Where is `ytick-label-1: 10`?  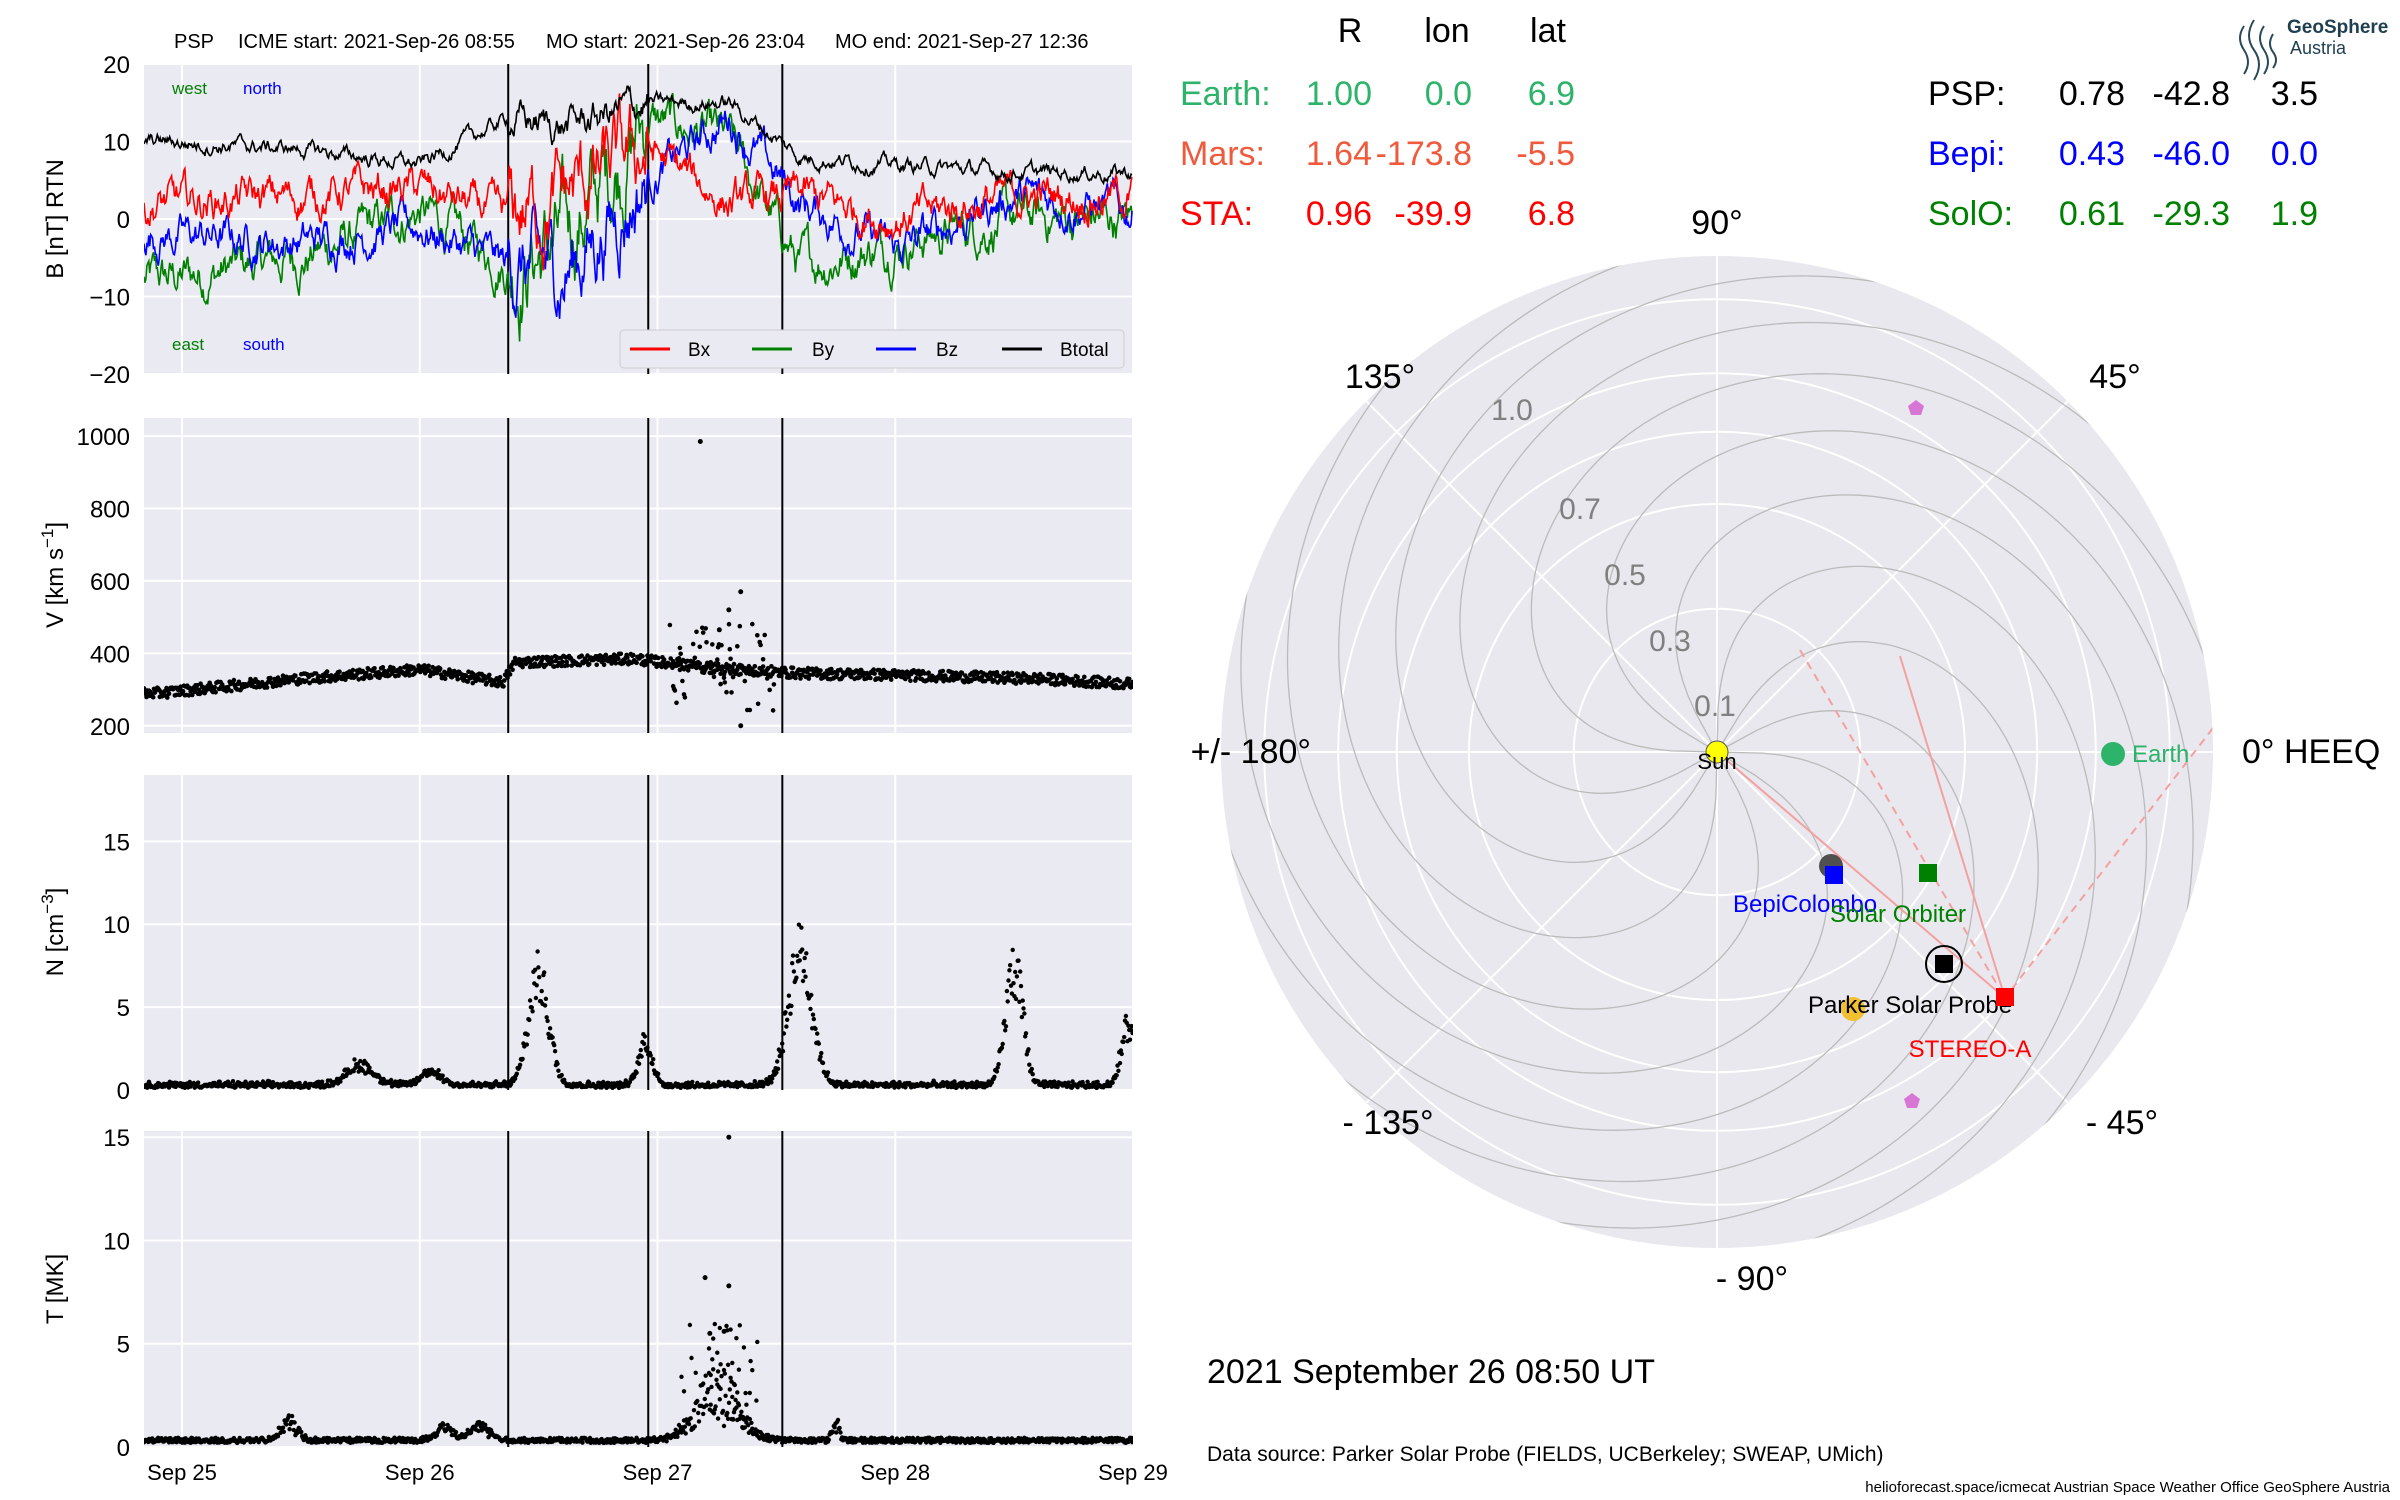 ytick-label-1: 10 is located at coordinates (116, 1241).